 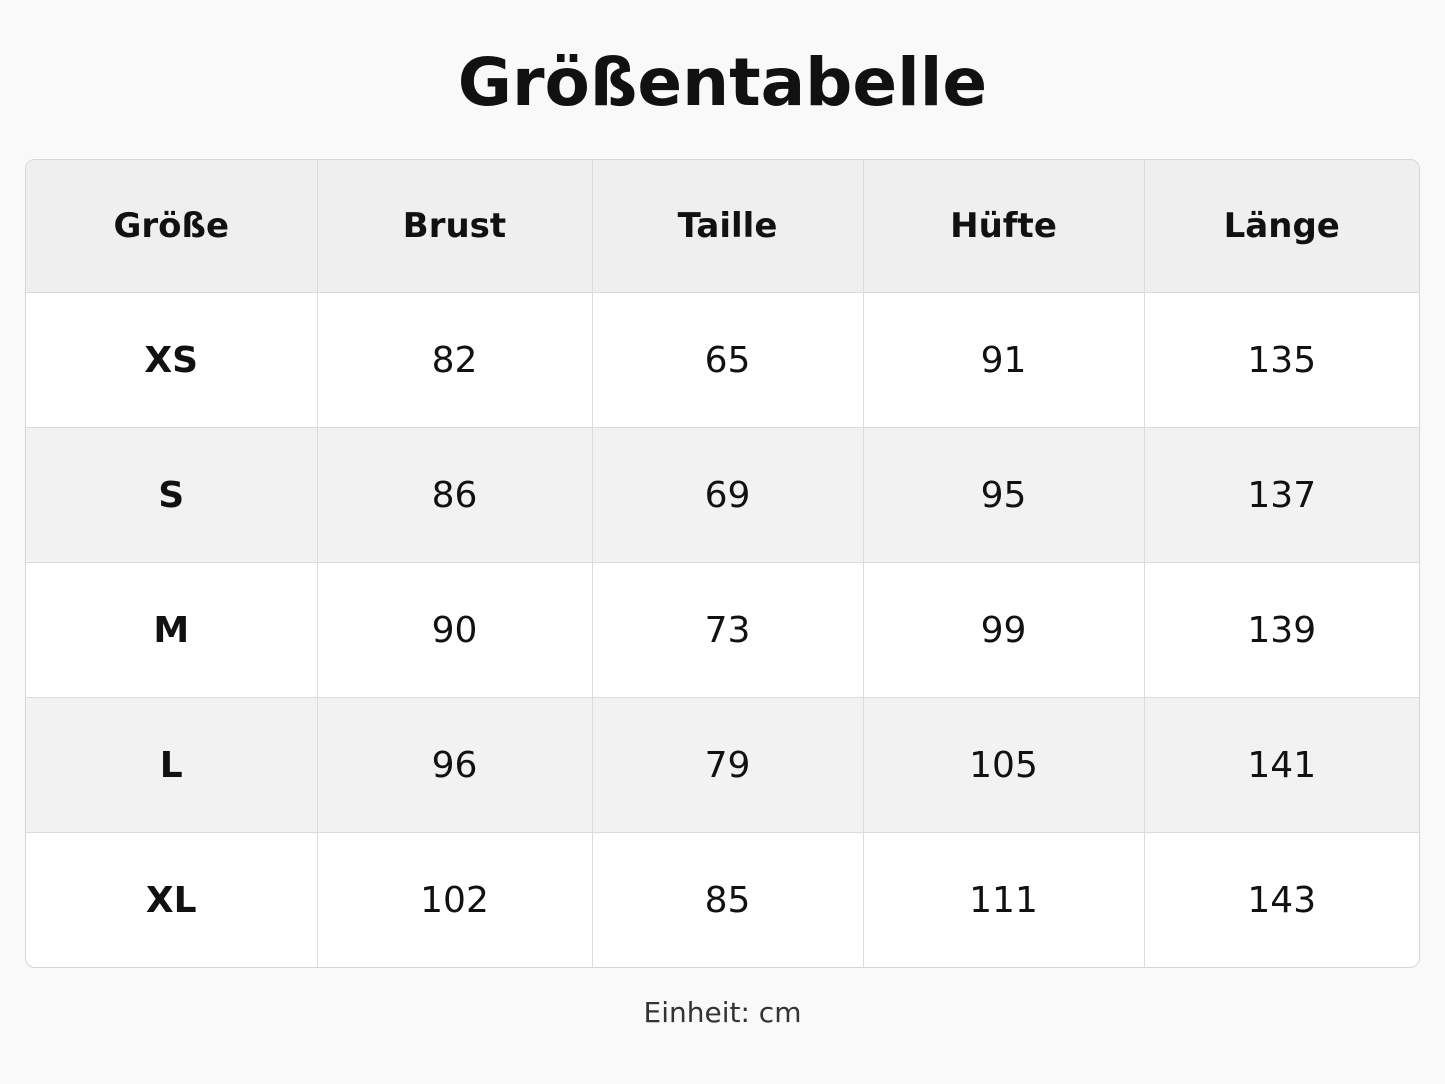 I want to click on measure-cell: 91, so click(x=1003, y=360).